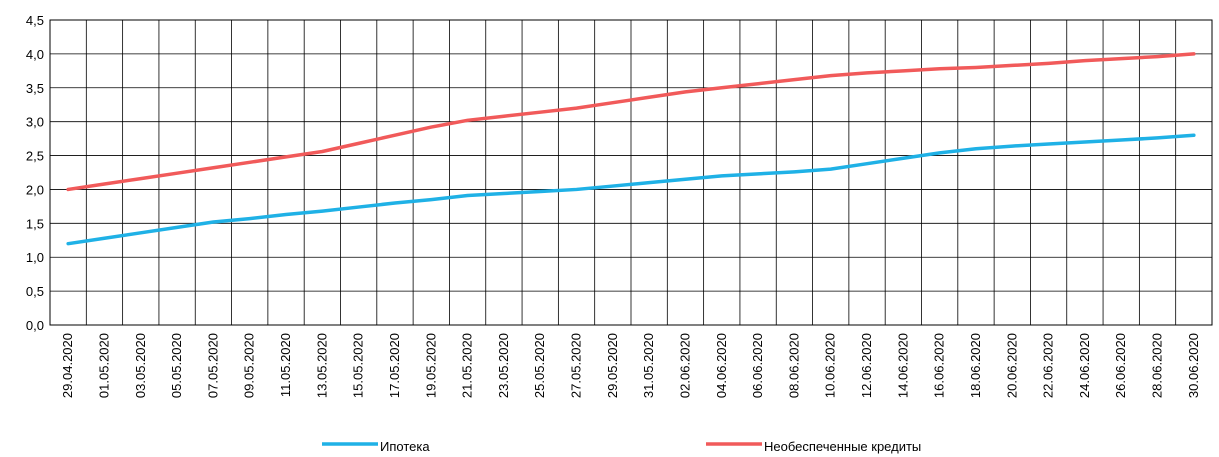 The image size is (1219, 457). I want to click on x-tick-label: 31.05.2020, so click(648, 365).